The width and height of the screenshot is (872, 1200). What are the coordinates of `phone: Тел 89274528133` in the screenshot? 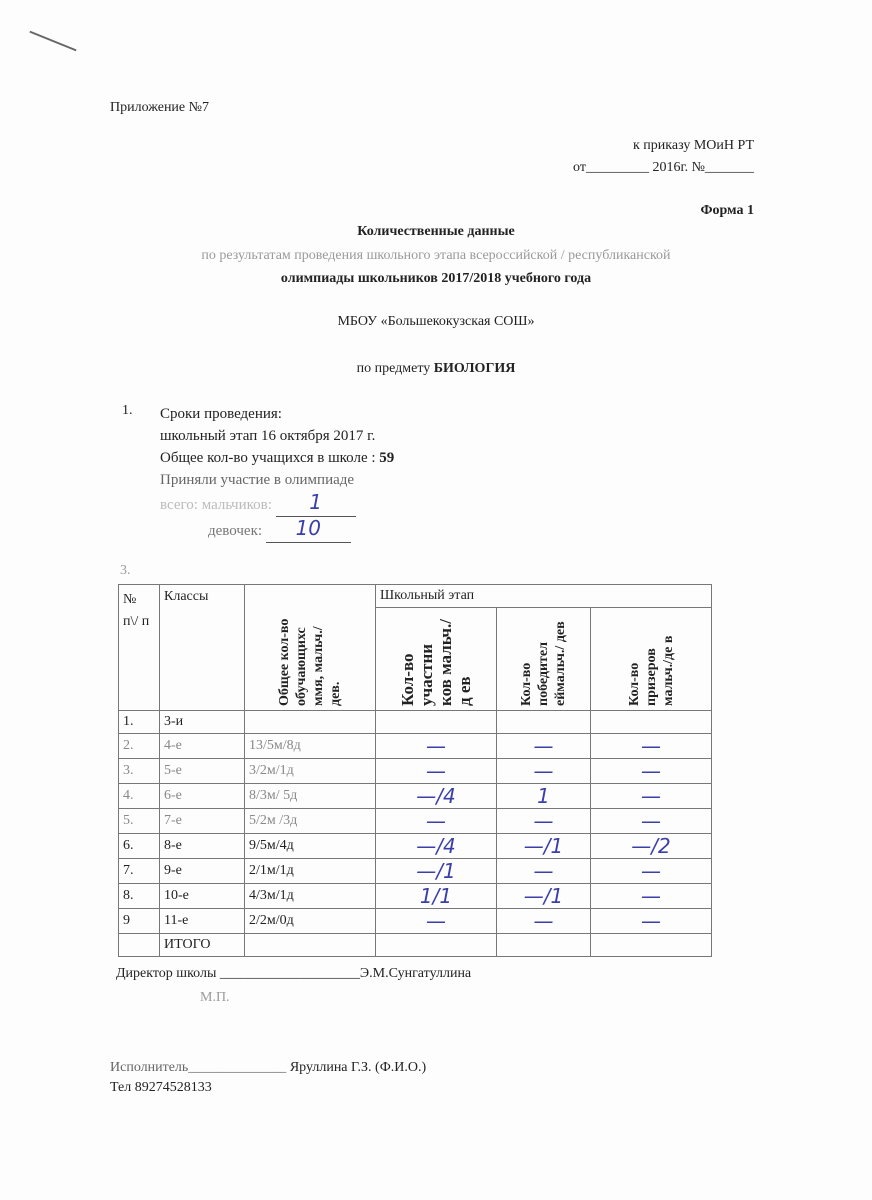 It's located at (161, 1087).